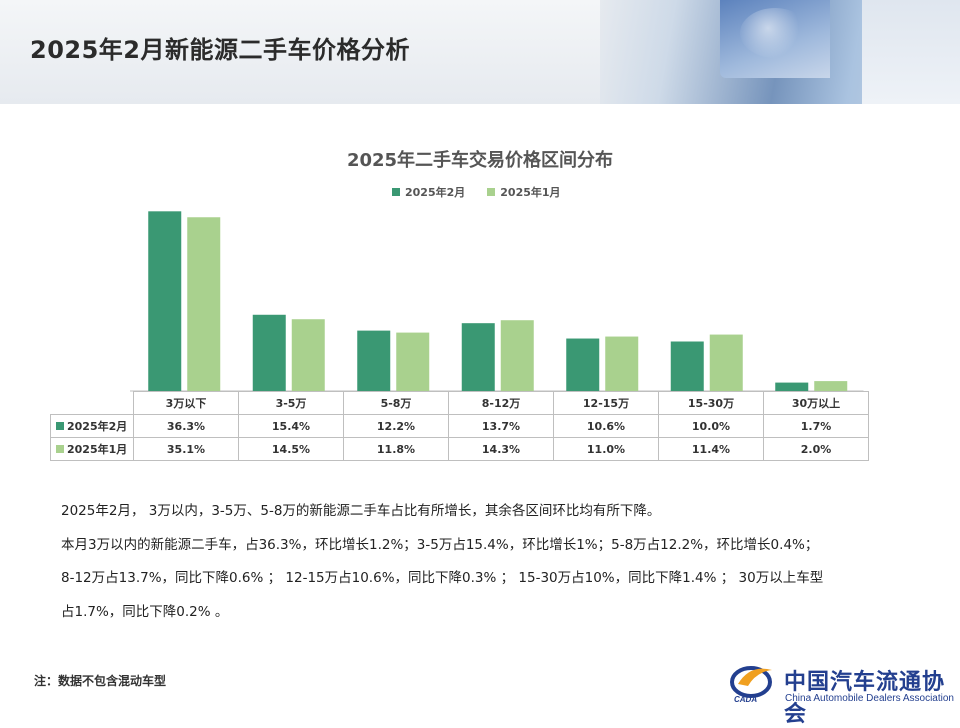 This screenshot has width=960, height=728. I want to click on table-cell-feb: 13.7%, so click(501, 426).